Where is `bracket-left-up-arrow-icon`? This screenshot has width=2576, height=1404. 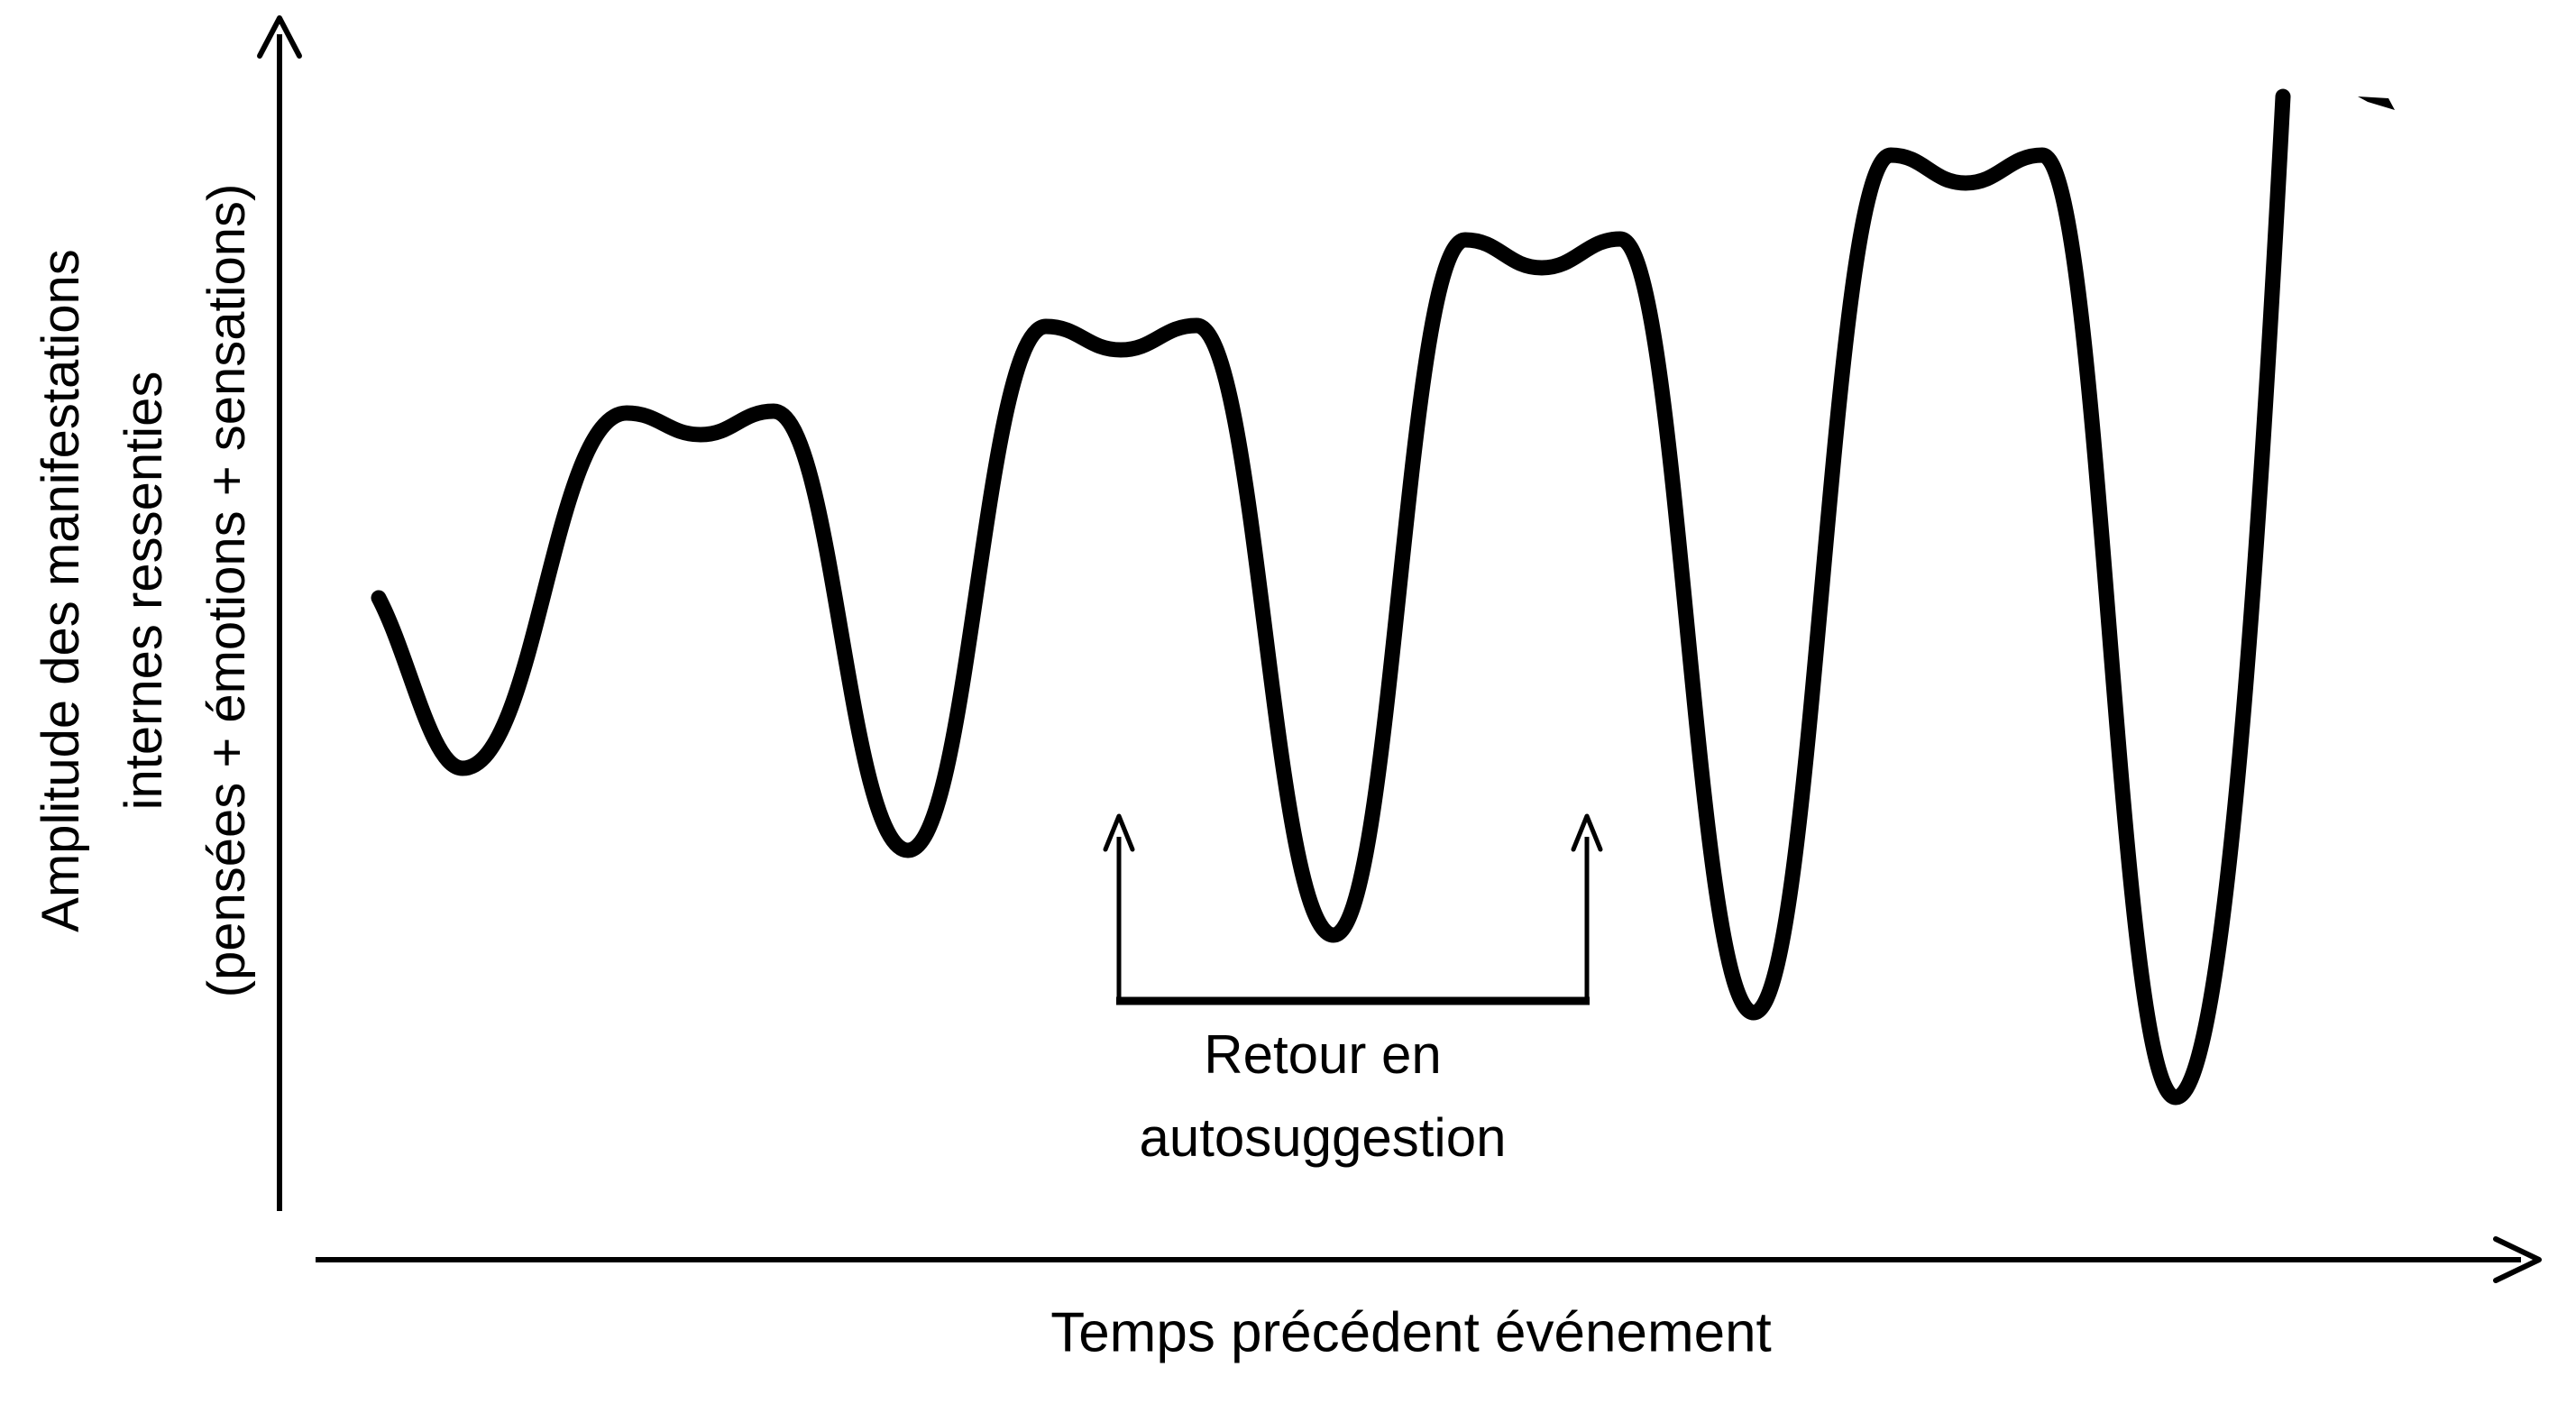 bracket-left-up-arrow-icon is located at coordinates (1119, 833).